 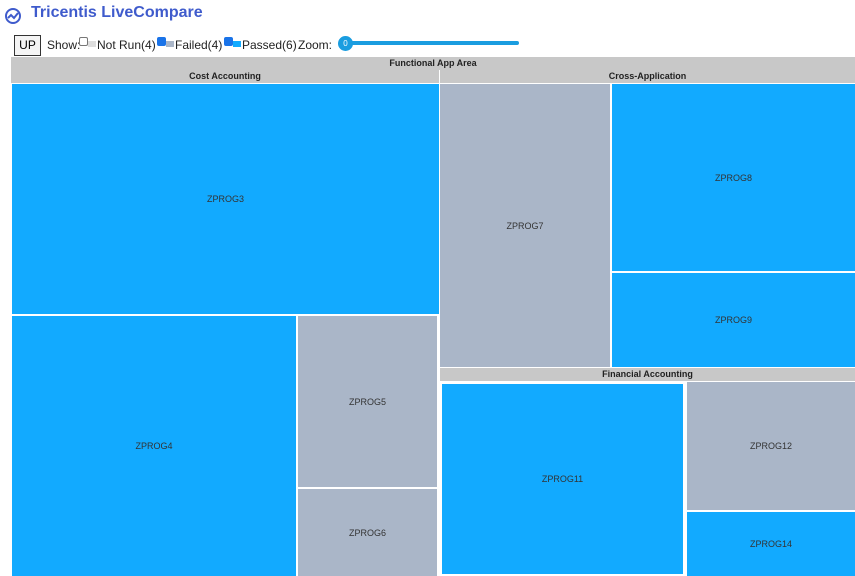 I want to click on logo, so click(x=13, y=16).